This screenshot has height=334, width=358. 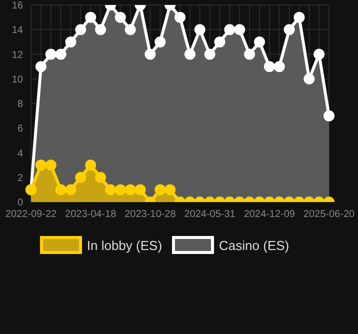 What do you see at coordinates (18, 30) in the screenshot?
I see `y-tick-label: 14` at bounding box center [18, 30].